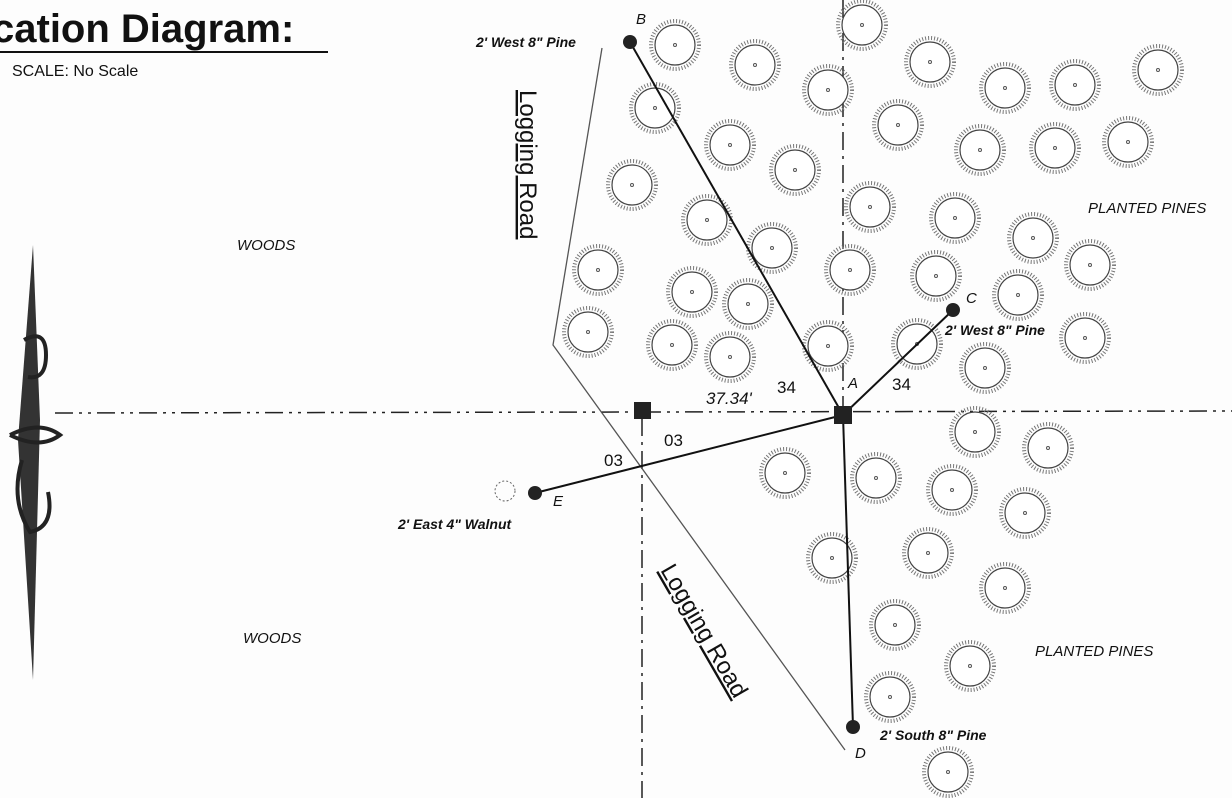  I want to click on point-c-marker, so click(953, 310).